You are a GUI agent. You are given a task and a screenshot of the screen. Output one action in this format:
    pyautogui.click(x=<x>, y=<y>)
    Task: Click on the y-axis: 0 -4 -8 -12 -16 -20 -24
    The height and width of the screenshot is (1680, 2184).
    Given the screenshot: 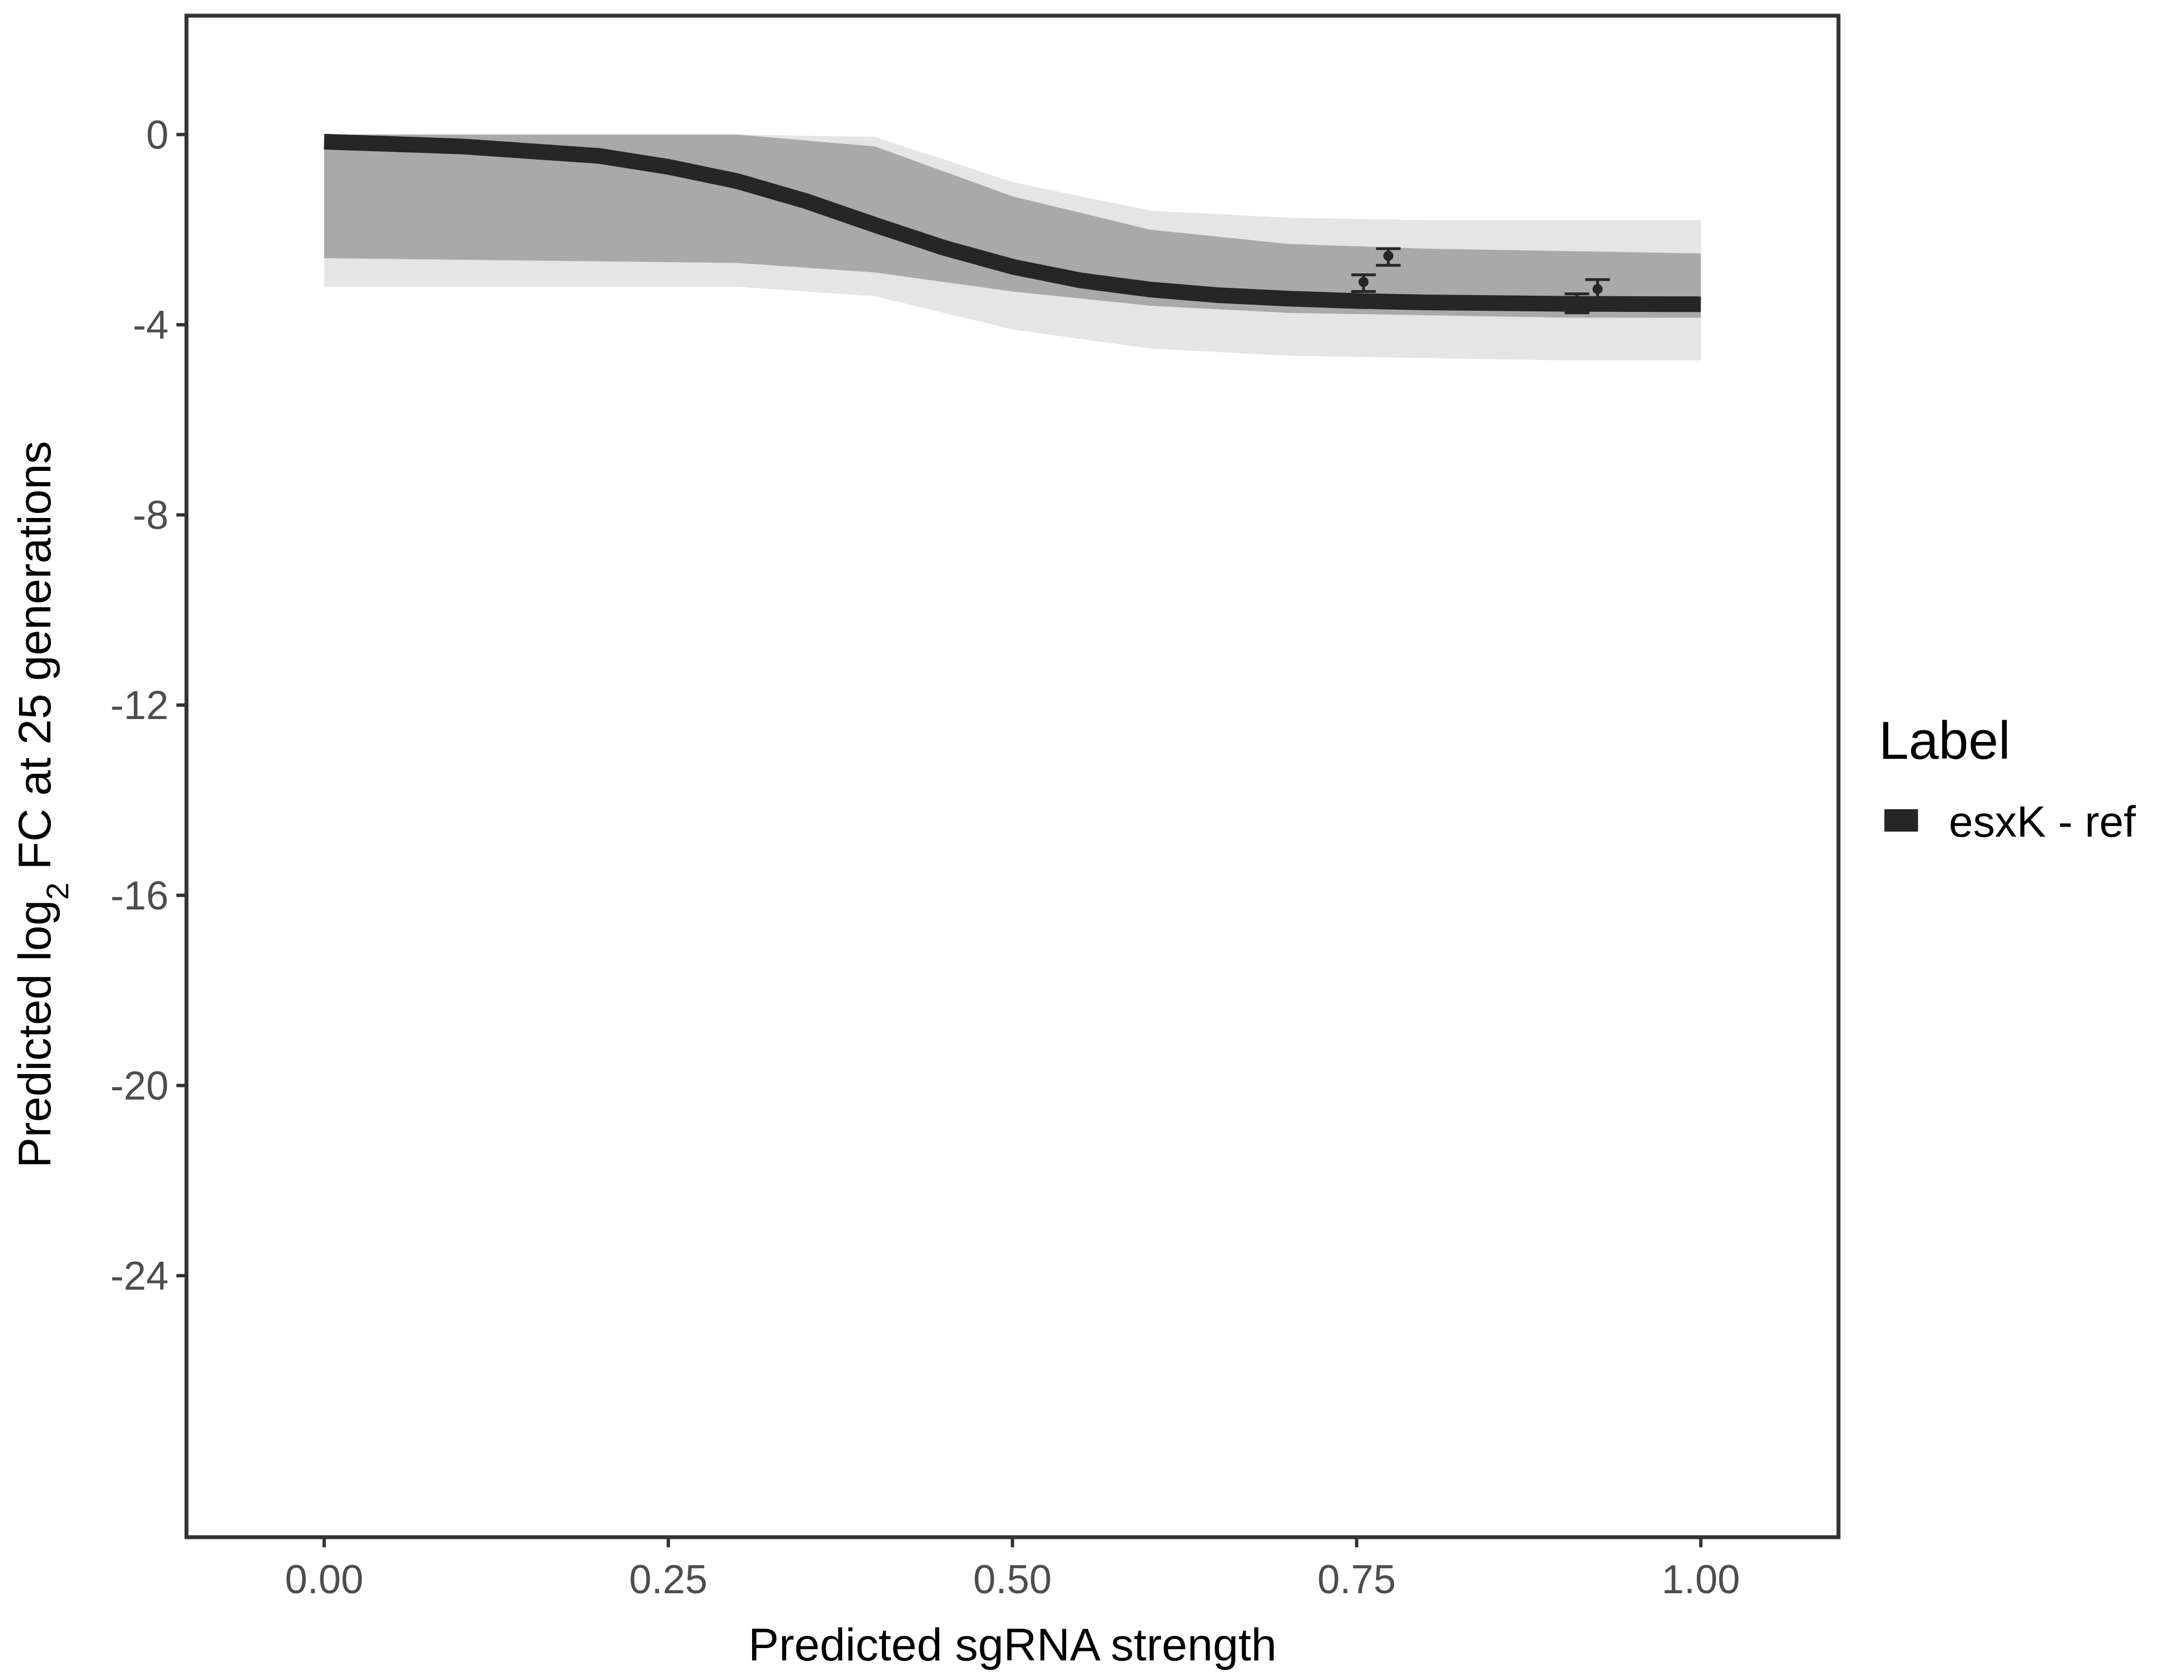 What is the action you would take?
    pyautogui.click(x=148, y=706)
    